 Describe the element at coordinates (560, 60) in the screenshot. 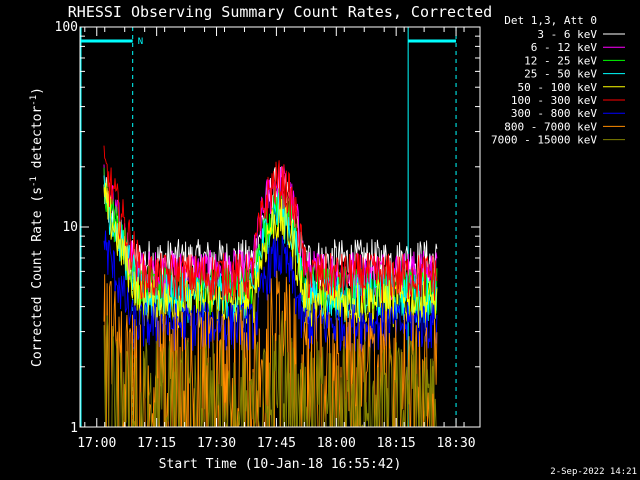

I see `legend-label: 12 - 25 keV` at that location.